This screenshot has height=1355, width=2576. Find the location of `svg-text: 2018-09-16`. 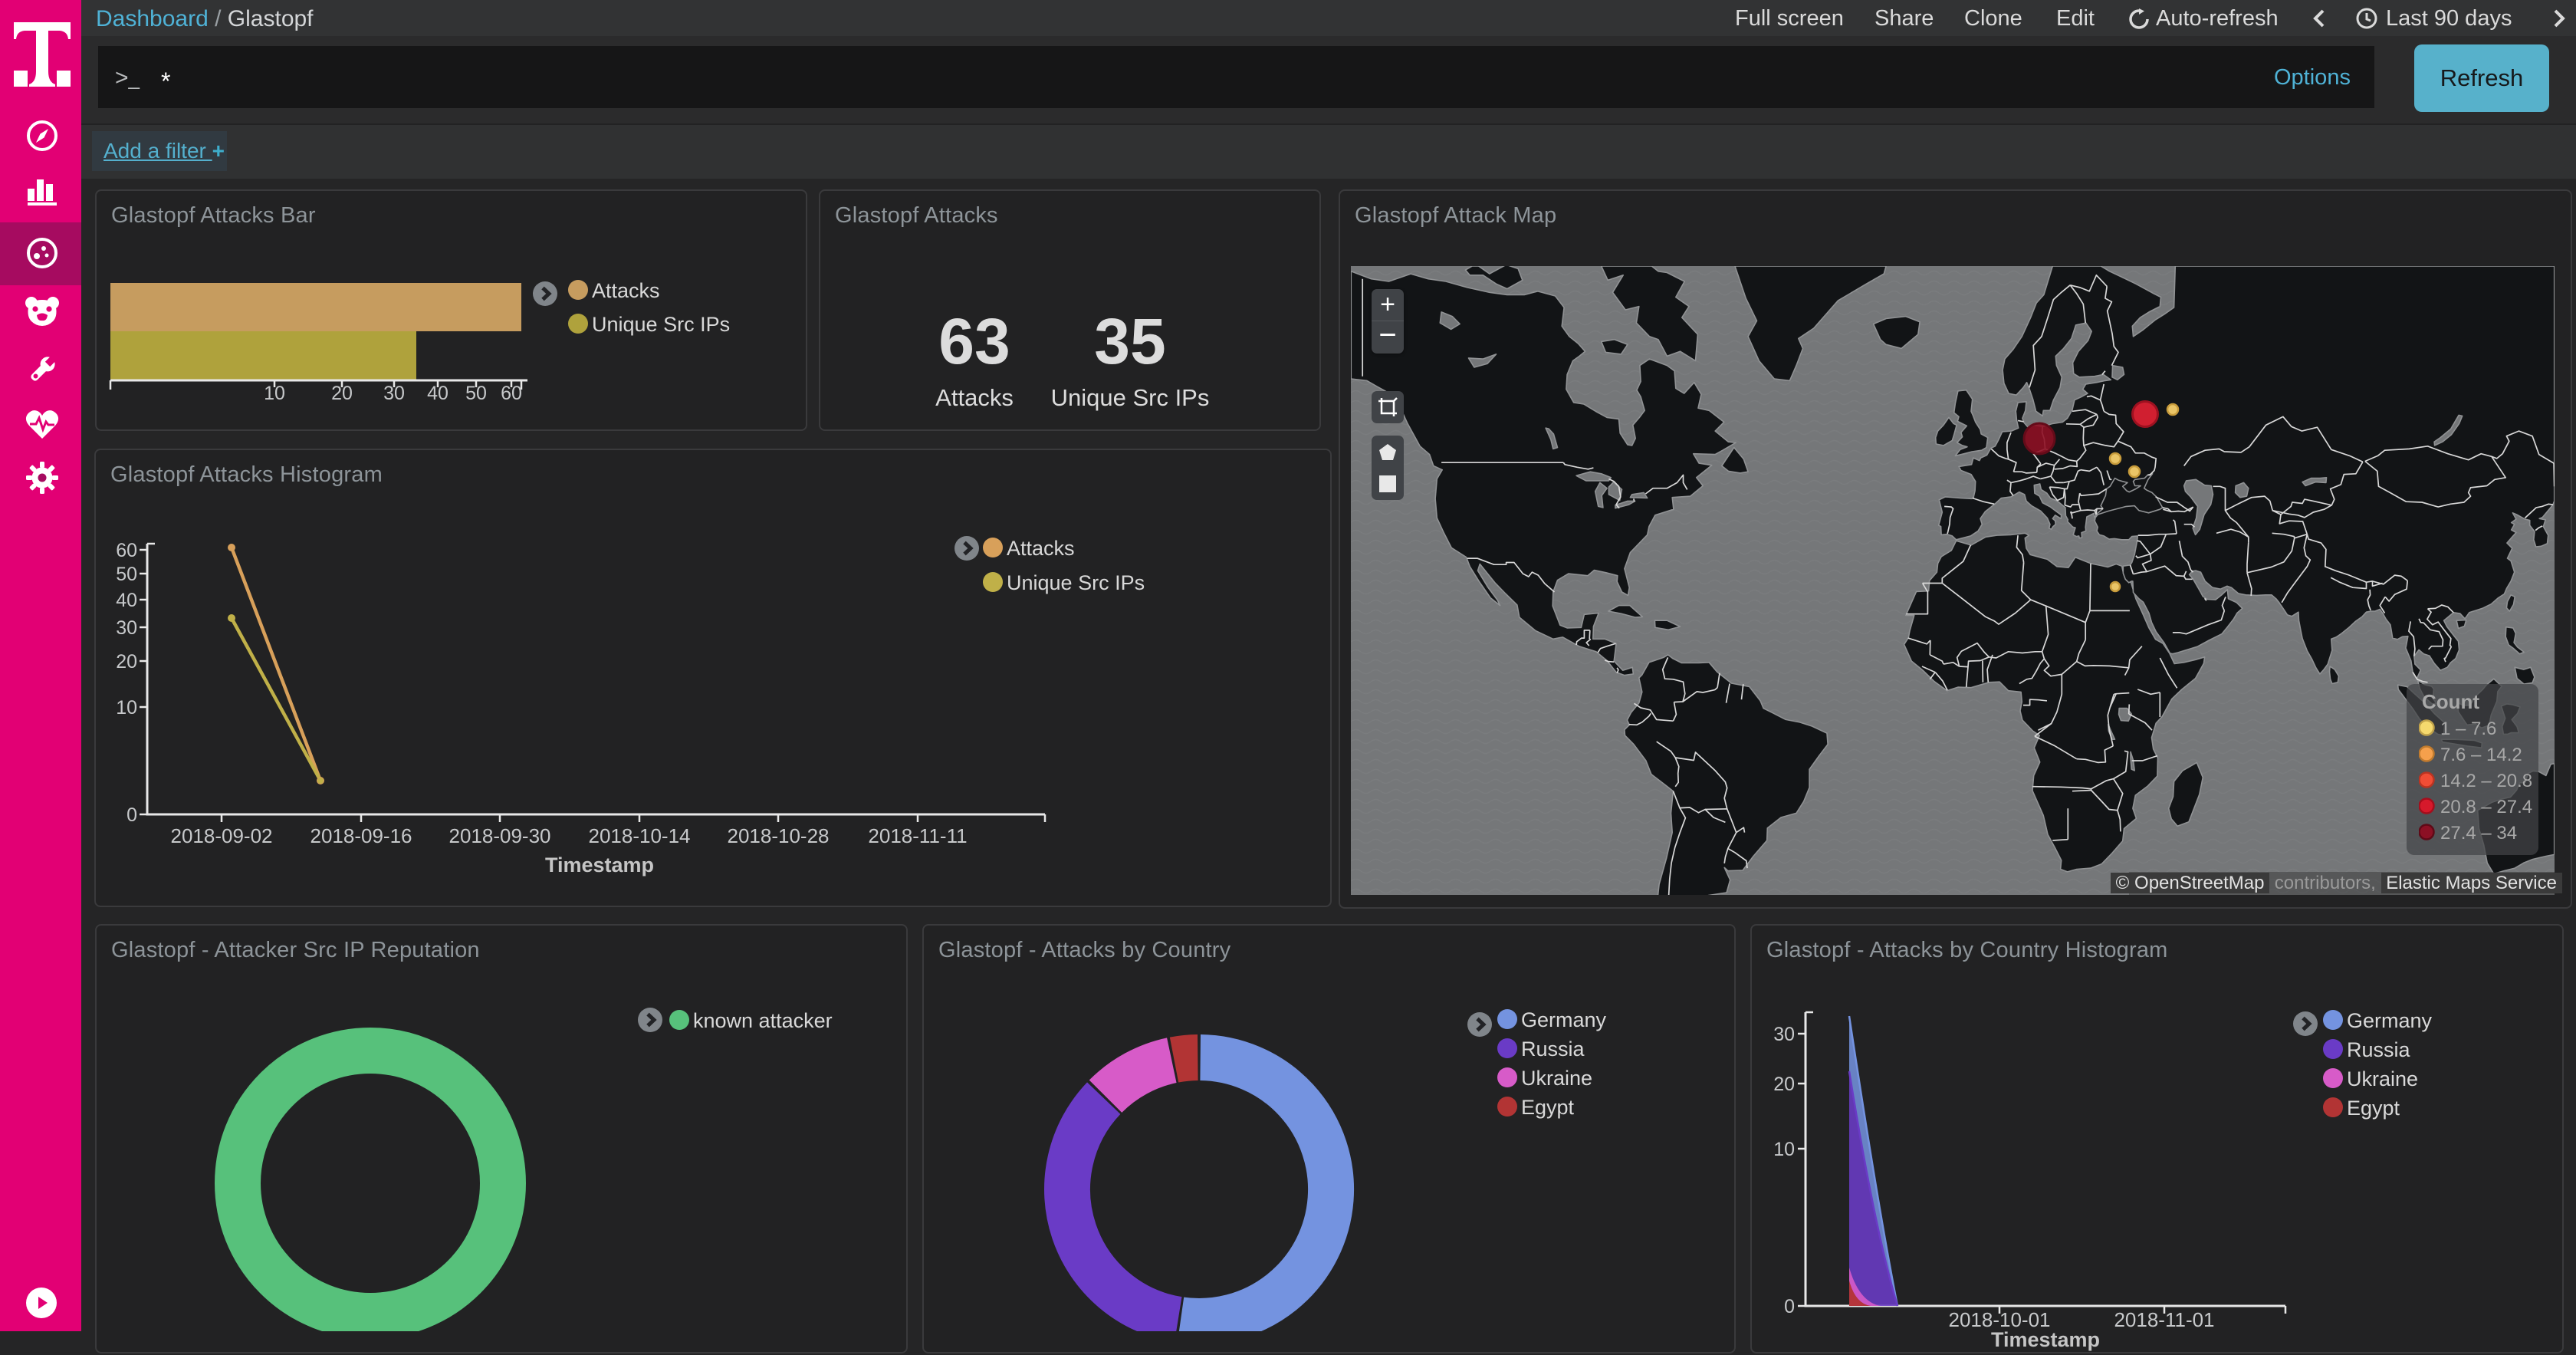

svg-text: 2018-09-16 is located at coordinates (361, 836).